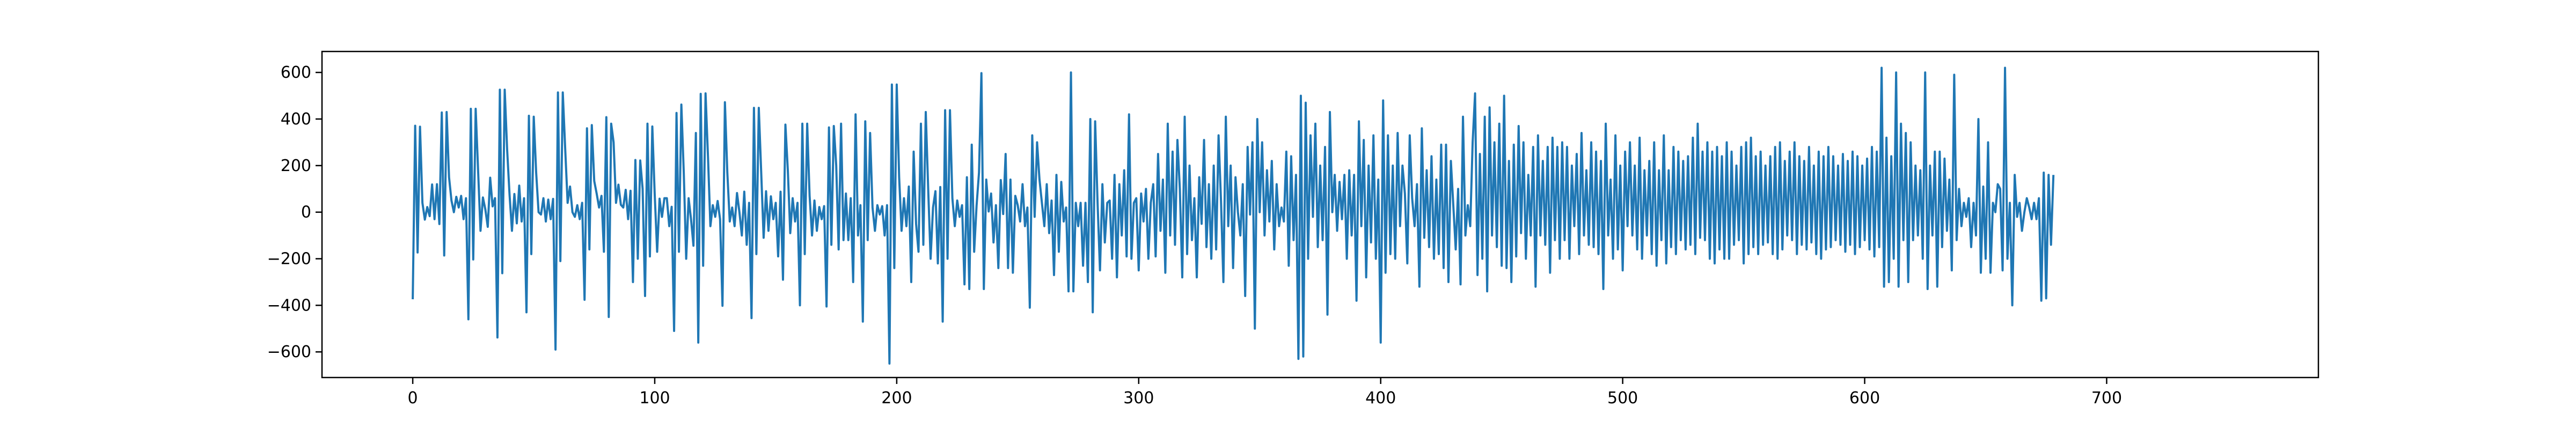 The image size is (2576, 429). What do you see at coordinates (296, 72) in the screenshot?
I see `y-tick-label: 600` at bounding box center [296, 72].